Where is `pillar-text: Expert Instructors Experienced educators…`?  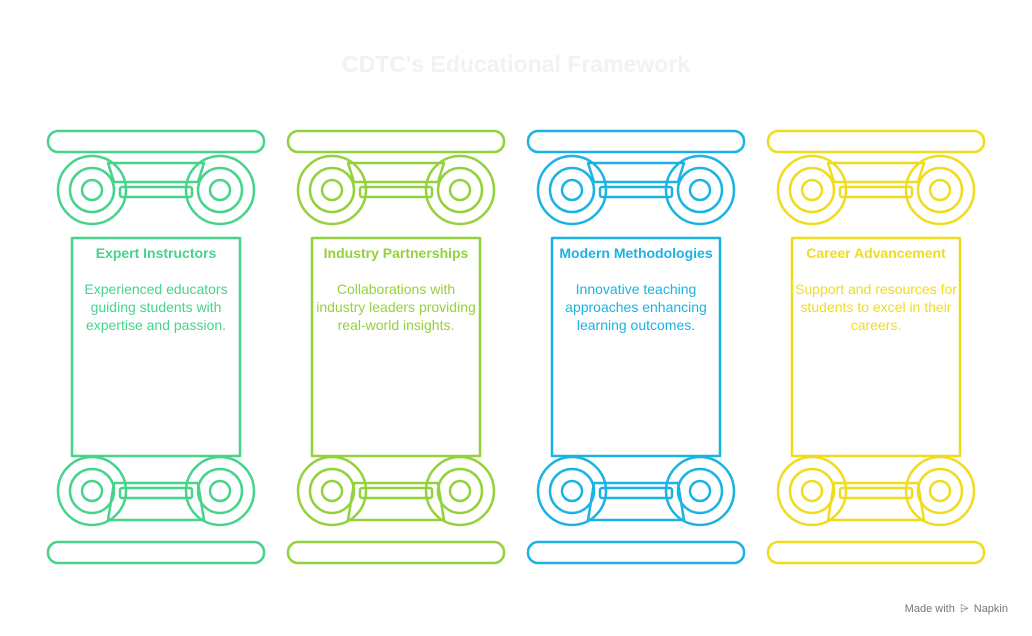 pillar-text: Expert Instructors Experienced educators… is located at coordinates (156, 289).